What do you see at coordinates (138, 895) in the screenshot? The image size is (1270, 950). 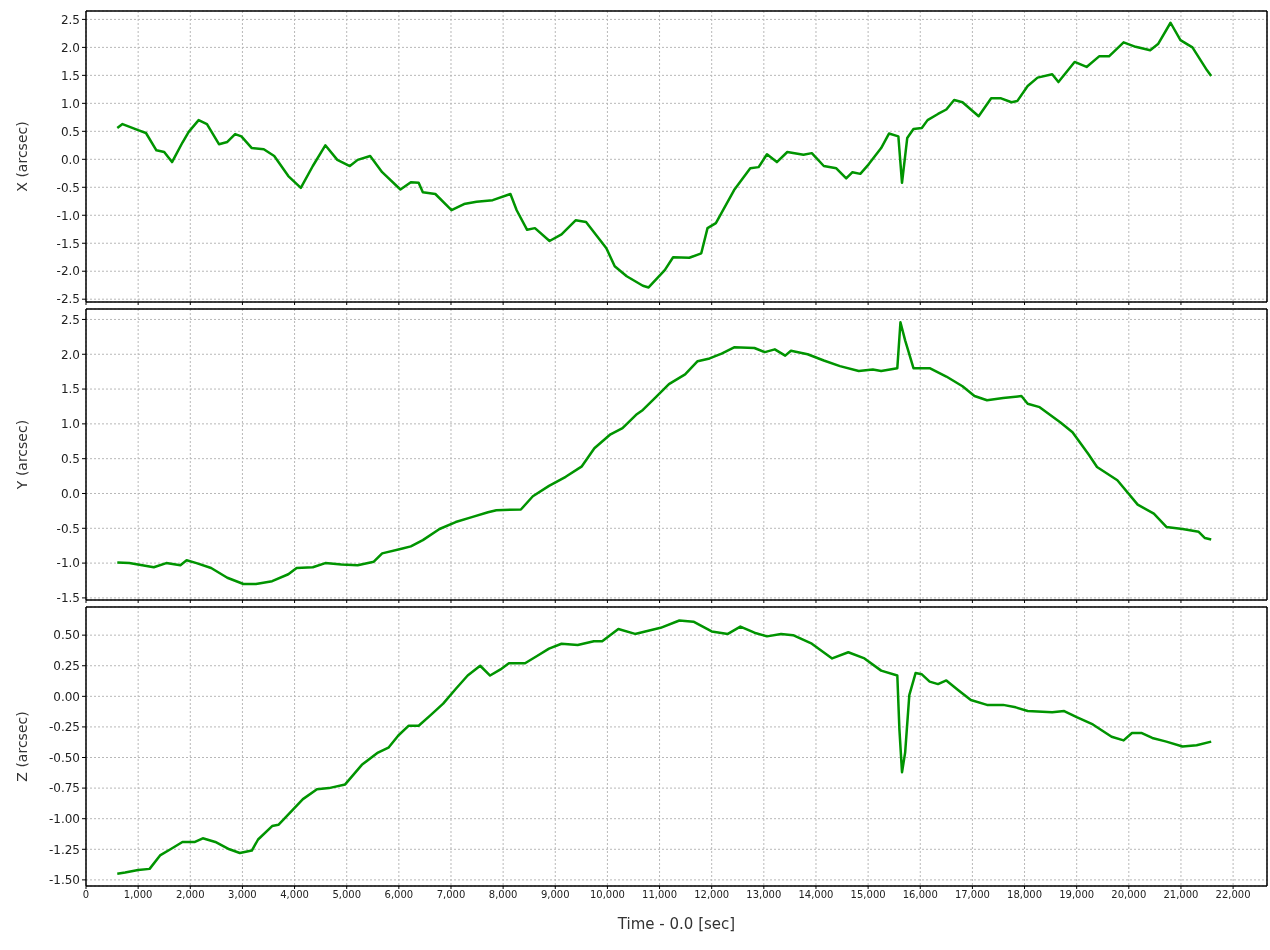 I see `x-tick-label: 1,000` at bounding box center [138, 895].